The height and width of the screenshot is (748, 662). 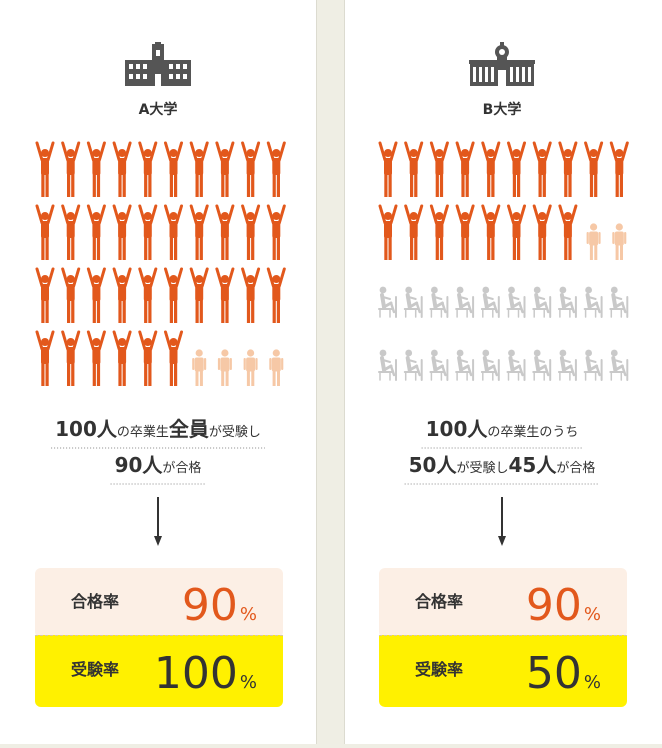 I want to click on summary-text: 全員, so click(x=189, y=429).